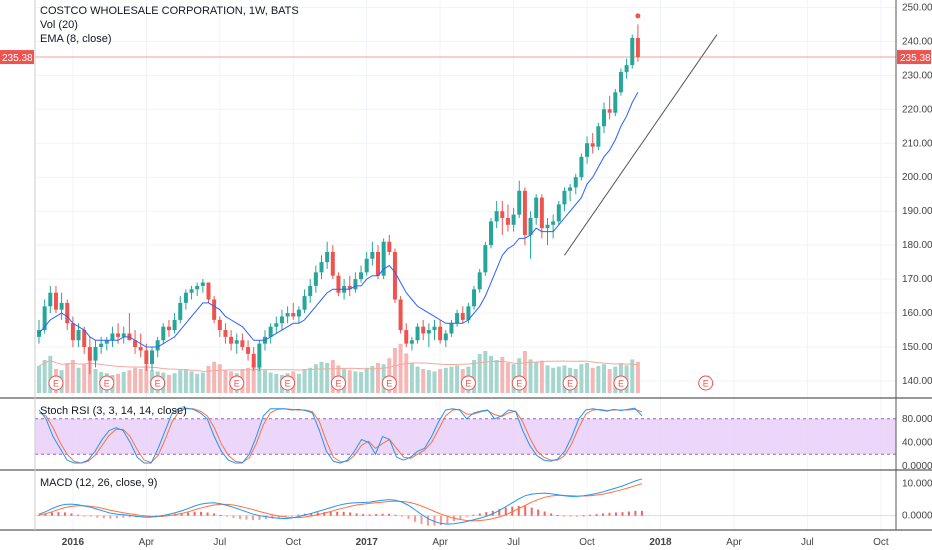 The image size is (932, 550). I want to click on time-tick-label: 2016, so click(73, 542).